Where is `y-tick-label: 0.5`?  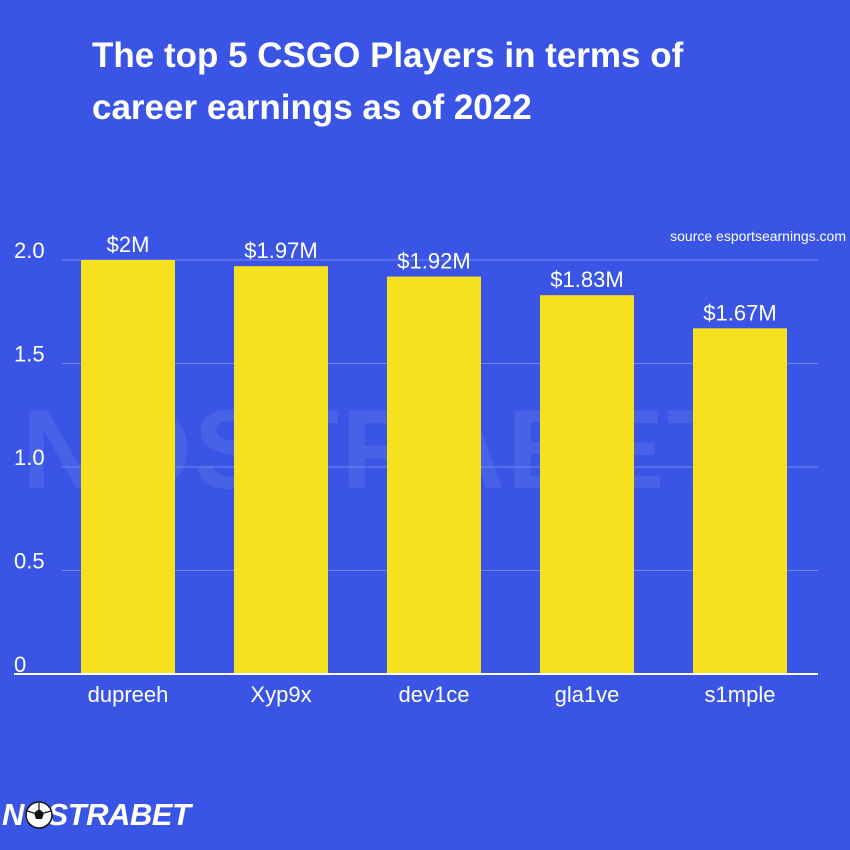 y-tick-label: 0.5 is located at coordinates (29, 561).